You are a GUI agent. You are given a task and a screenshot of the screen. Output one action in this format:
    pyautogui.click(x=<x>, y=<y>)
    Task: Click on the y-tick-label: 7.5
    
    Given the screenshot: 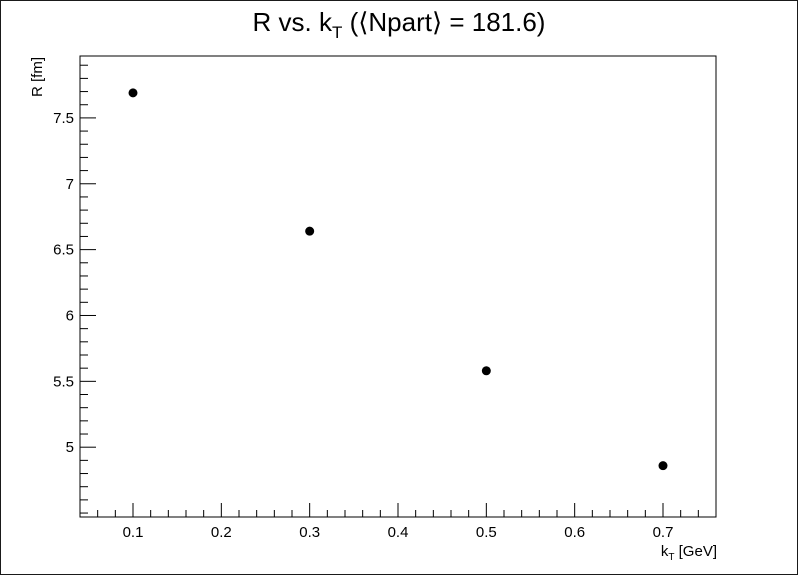 What is the action you would take?
    pyautogui.click(x=63, y=118)
    